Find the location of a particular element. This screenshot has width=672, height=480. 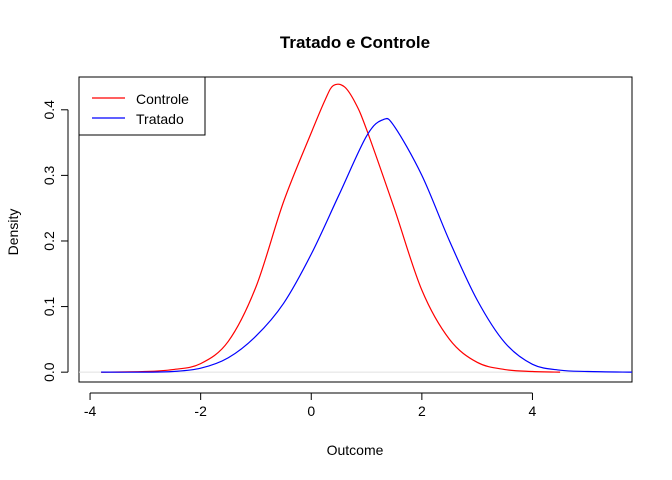

x-axis-label: Outcome is located at coordinates (355, 450).